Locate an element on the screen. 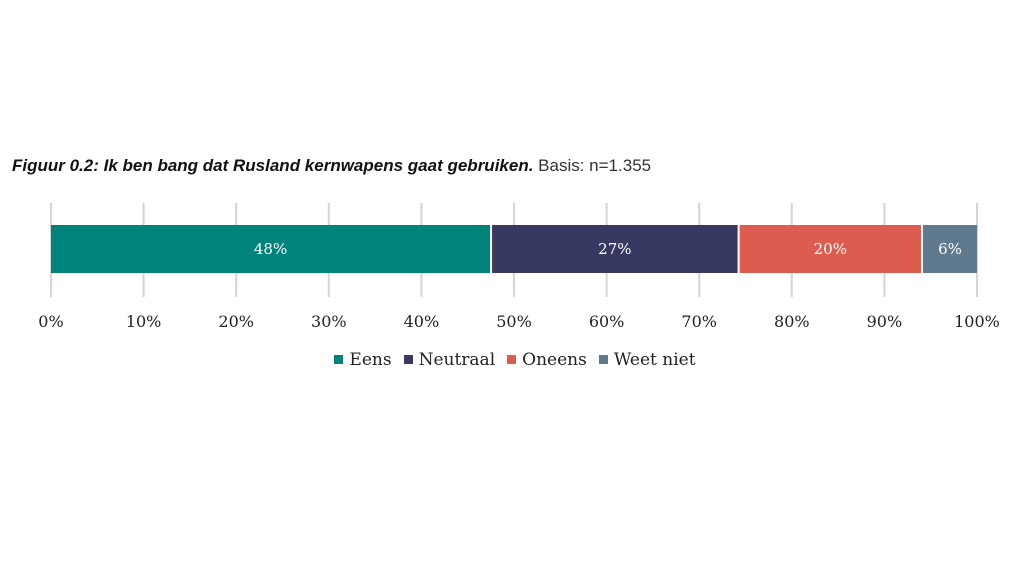 The image size is (1030, 580). x-tick-label: 100% is located at coordinates (977, 321).